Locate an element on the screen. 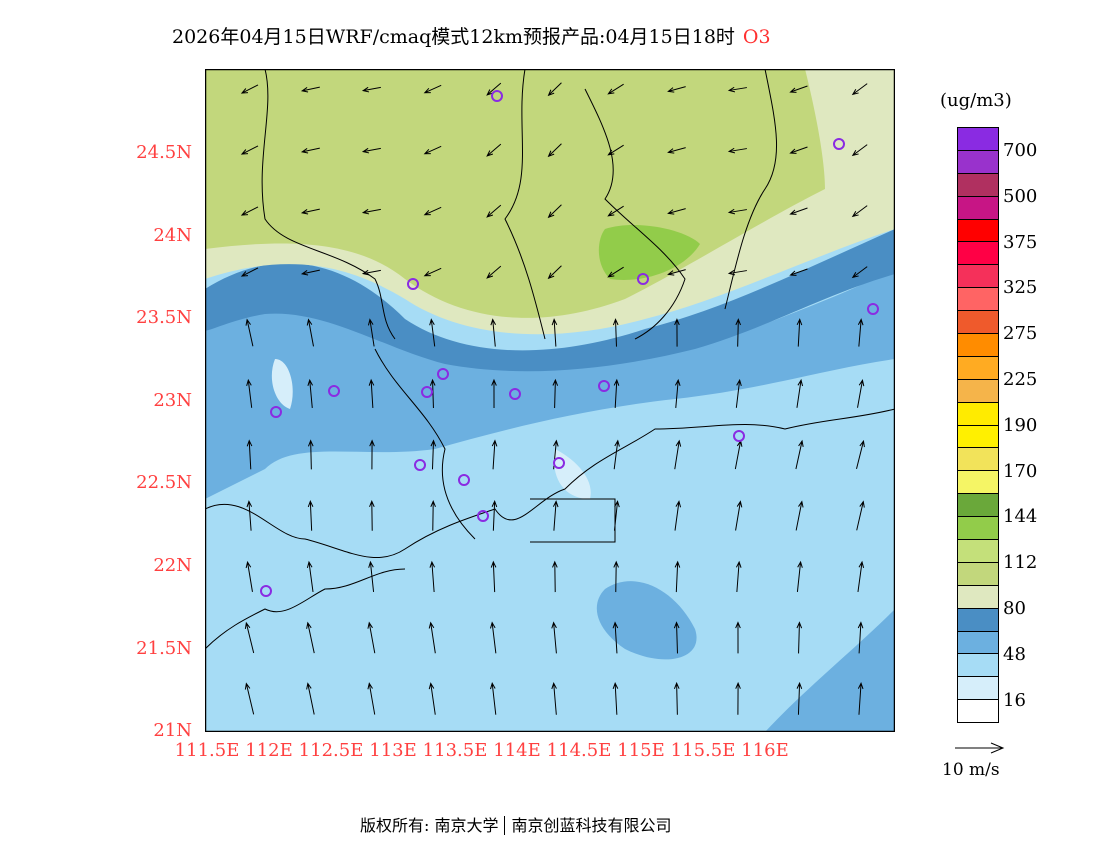 The image size is (1100, 850). lon-label: 116E is located at coordinates (765, 750).